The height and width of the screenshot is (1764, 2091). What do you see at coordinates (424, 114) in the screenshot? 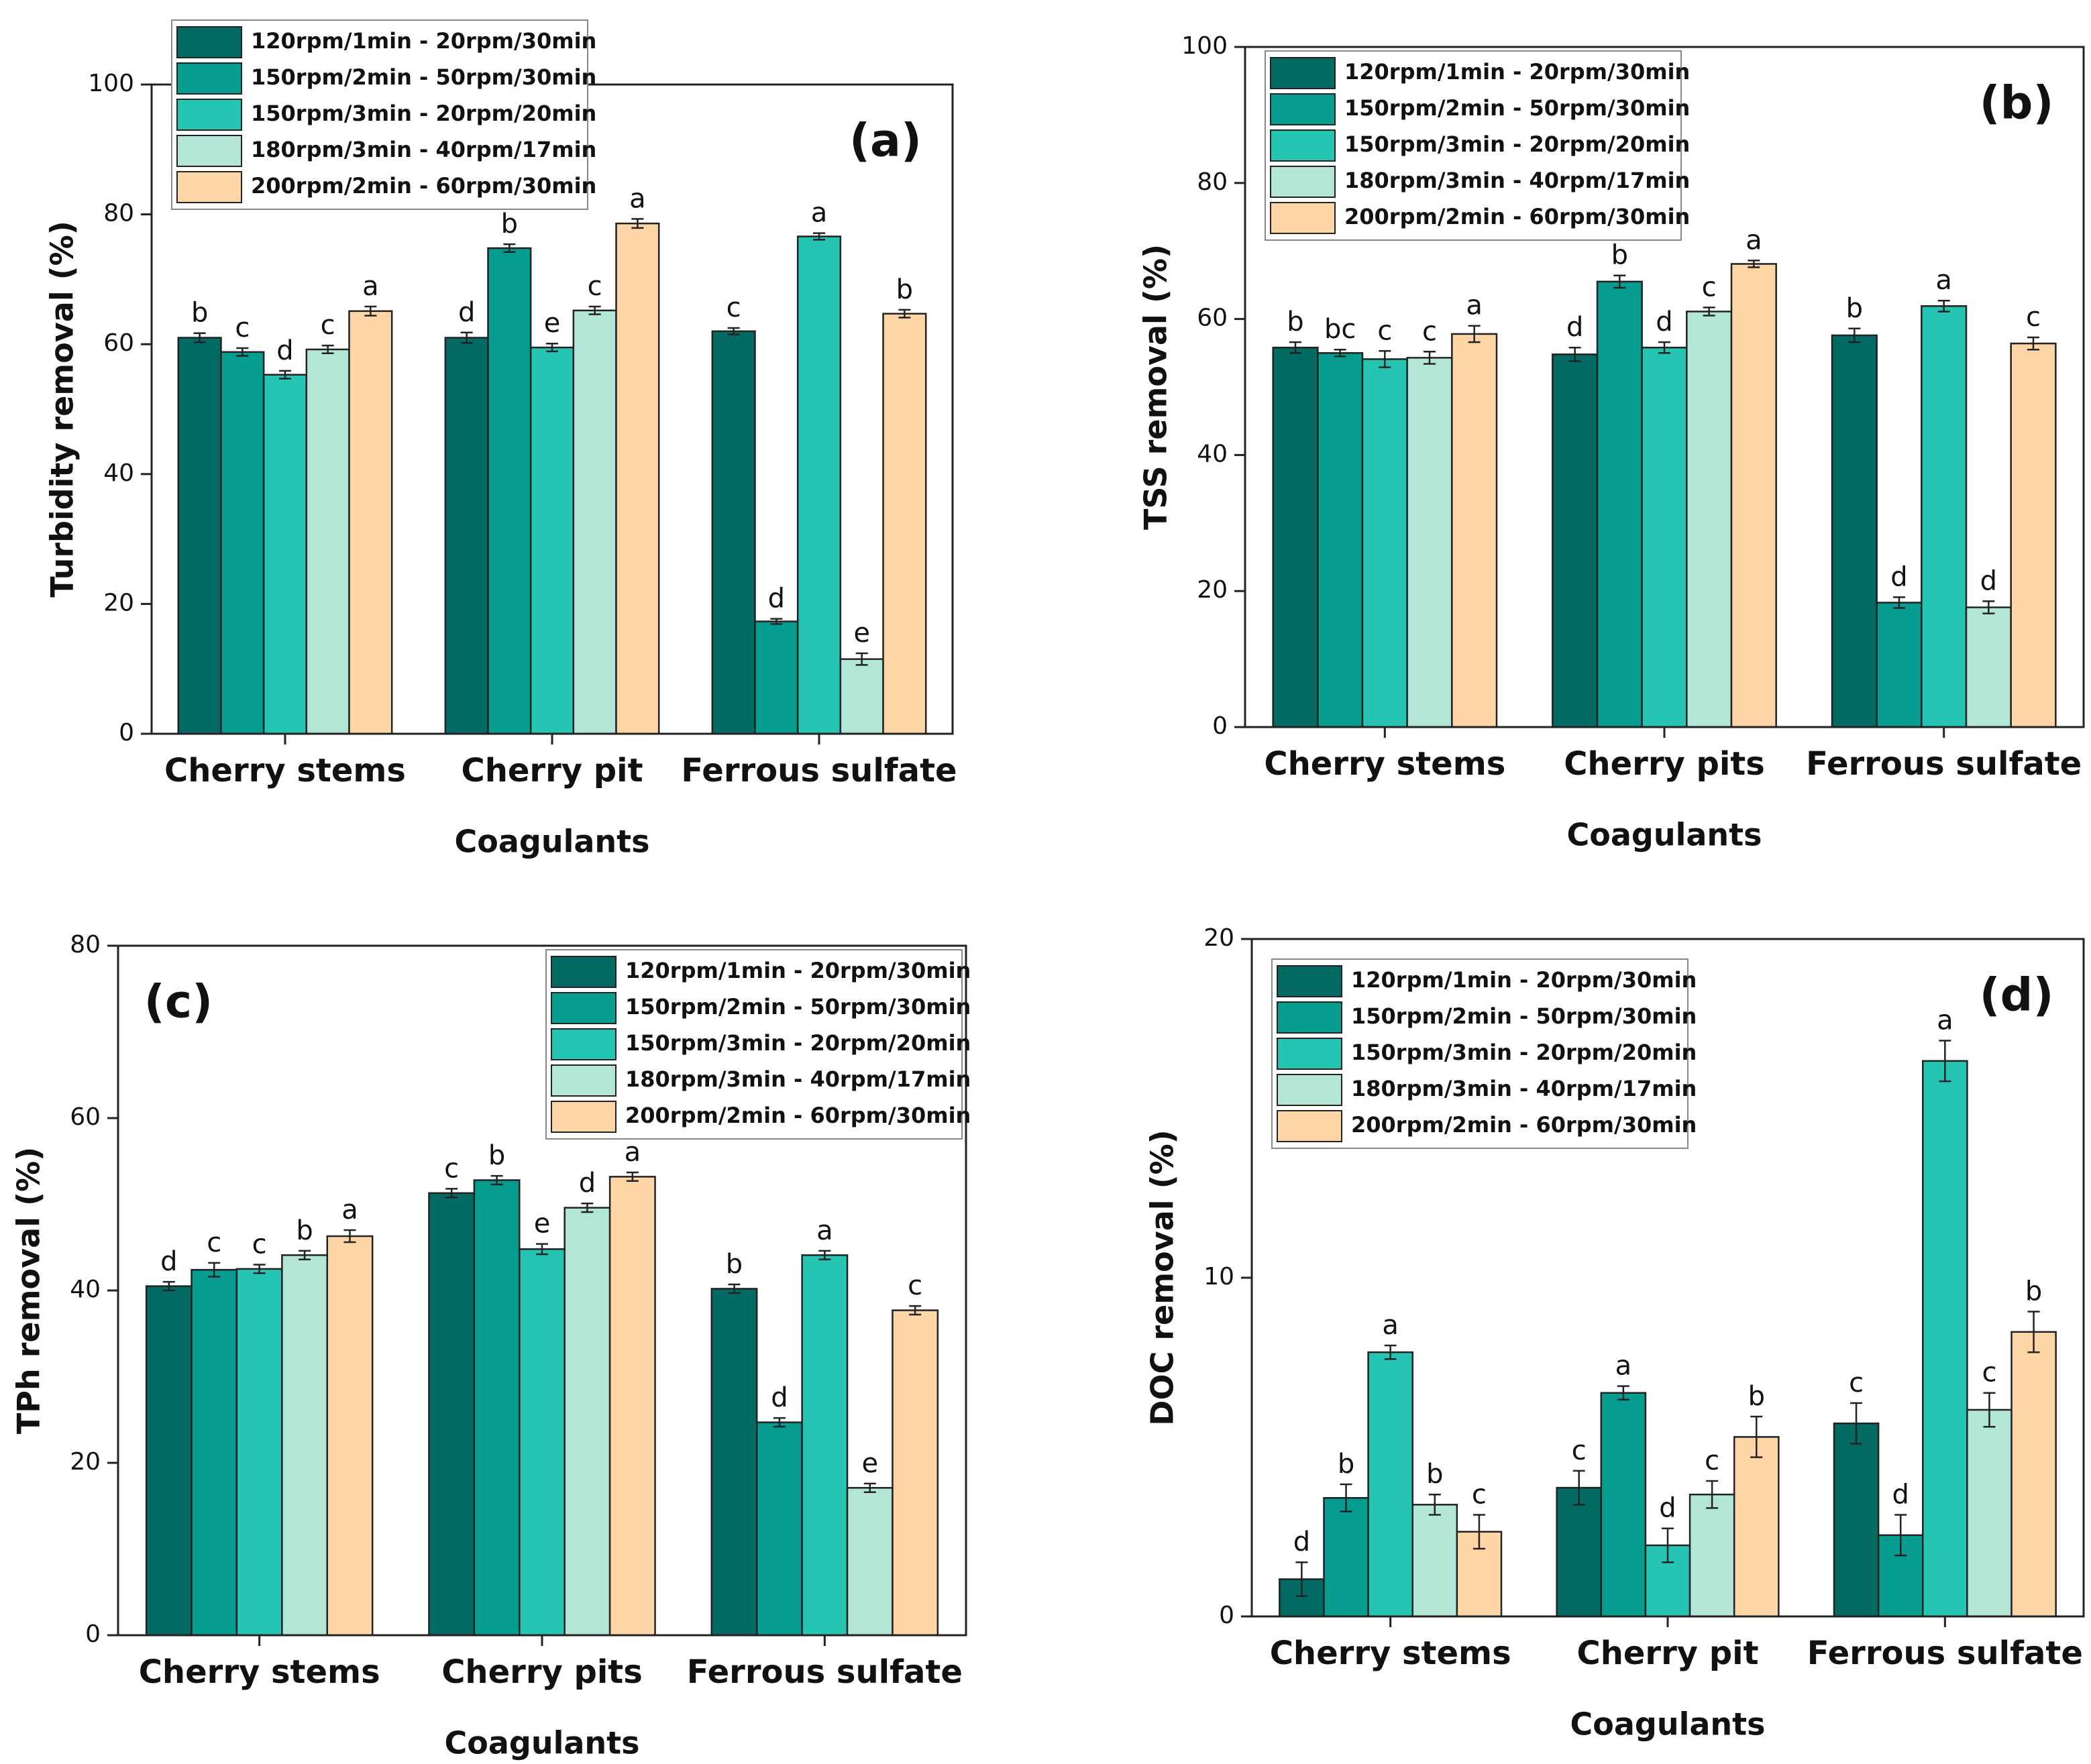
I see `legend-label: 150rpm/3min - 20rpm/20min` at bounding box center [424, 114].